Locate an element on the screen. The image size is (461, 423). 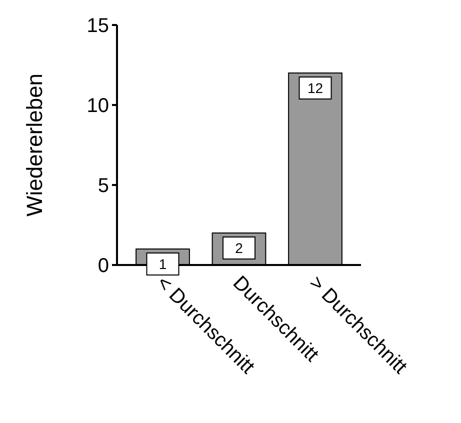
data-label: 2 is located at coordinates (239, 248).